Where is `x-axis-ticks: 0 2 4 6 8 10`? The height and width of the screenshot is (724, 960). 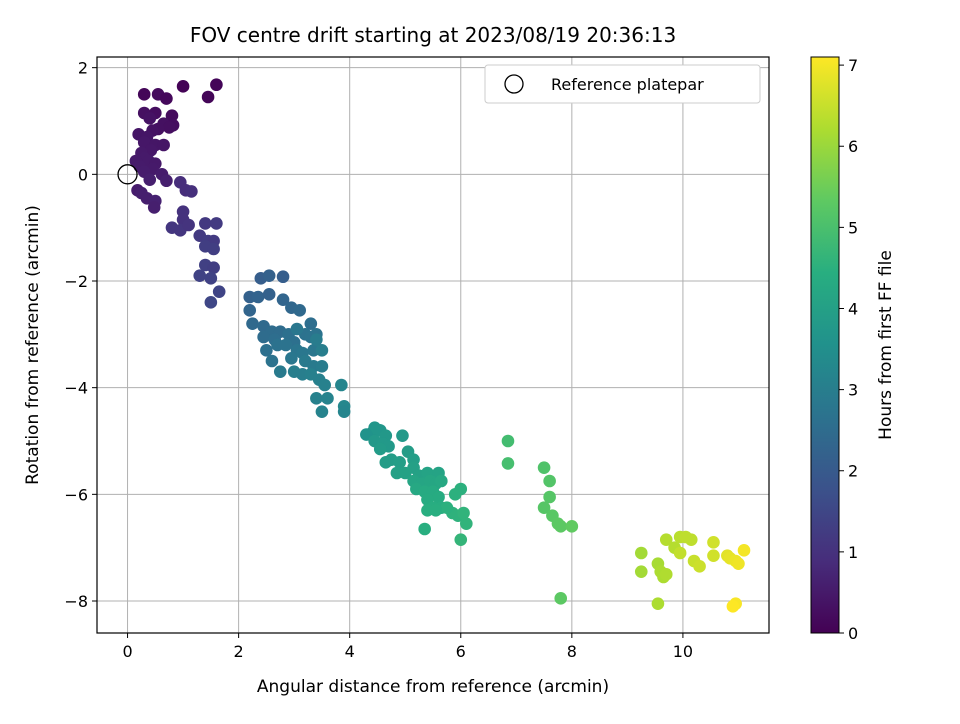
x-axis-ticks: 0 2 4 6 8 10 is located at coordinates (407, 647).